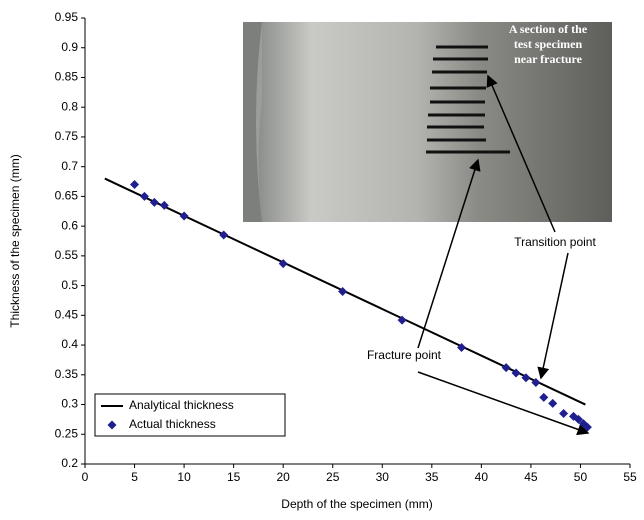 The height and width of the screenshot is (520, 644). What do you see at coordinates (67, 255) in the screenshot?
I see `y-tick-label: 0.55` at bounding box center [67, 255].